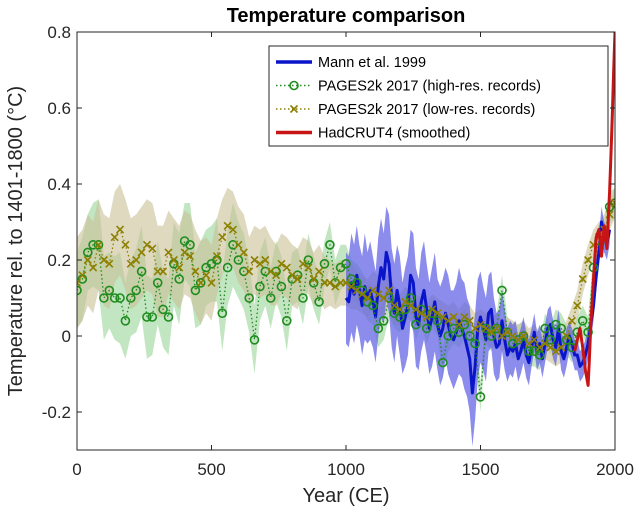 This screenshot has height=511, width=640. What do you see at coordinates (345, 496) in the screenshot?
I see `x-axis-label: Year (CE)` at bounding box center [345, 496].